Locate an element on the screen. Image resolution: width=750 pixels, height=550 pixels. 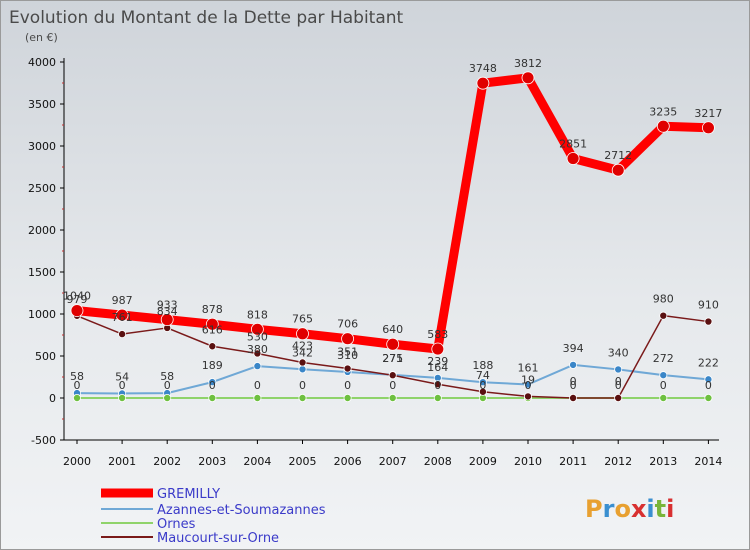
data-label: 380 is located at coordinates (257, 349).